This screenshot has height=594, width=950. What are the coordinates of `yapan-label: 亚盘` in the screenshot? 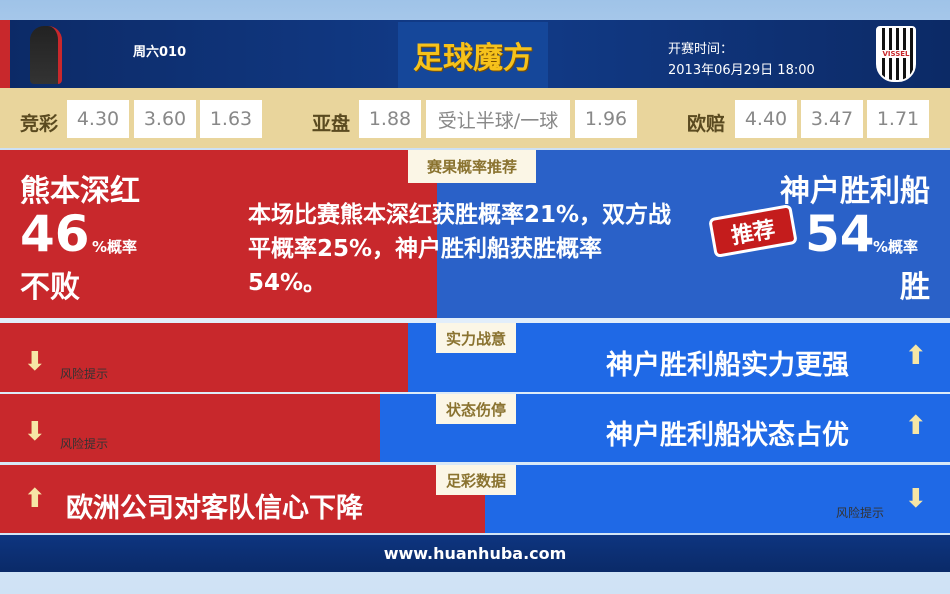 It's located at (331, 124).